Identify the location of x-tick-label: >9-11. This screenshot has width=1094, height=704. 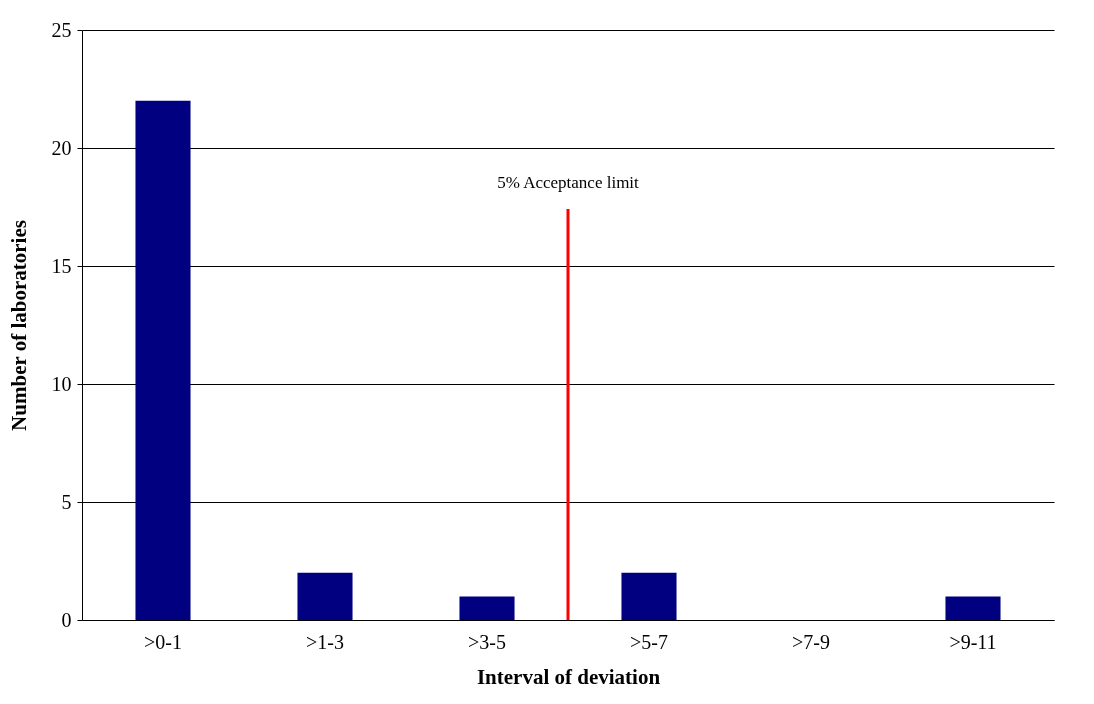
(973, 641).